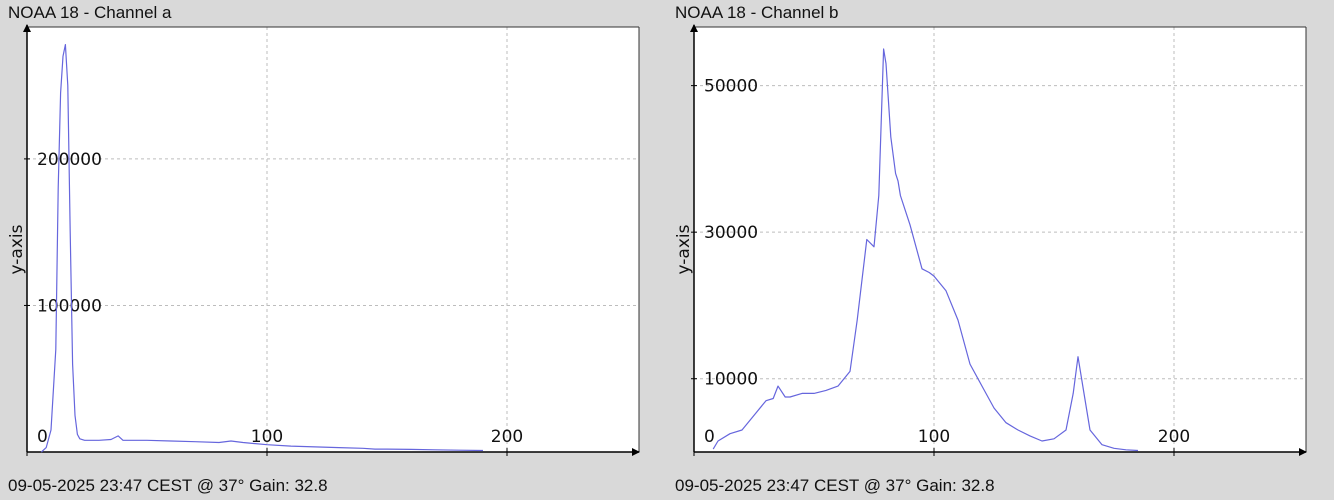 The height and width of the screenshot is (500, 1334). Describe the element at coordinates (90, 12) in the screenshot. I see `chart-title: NOAA 18 - Channel a` at that location.